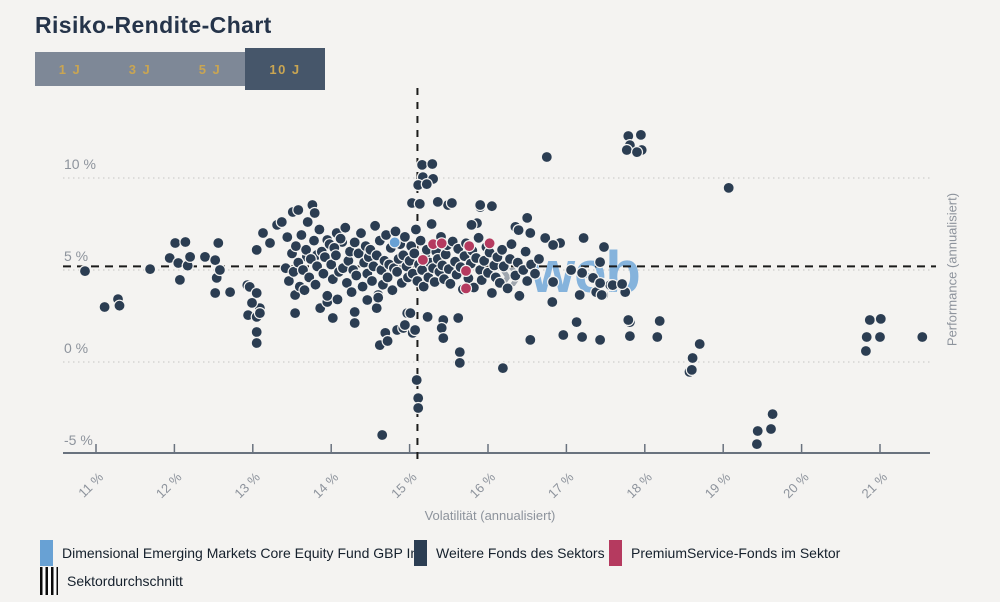 Image resolution: width=1000 pixels, height=602 pixels. Describe the element at coordinates (285, 69) in the screenshot. I see `tab-10j: 10 J` at that location.